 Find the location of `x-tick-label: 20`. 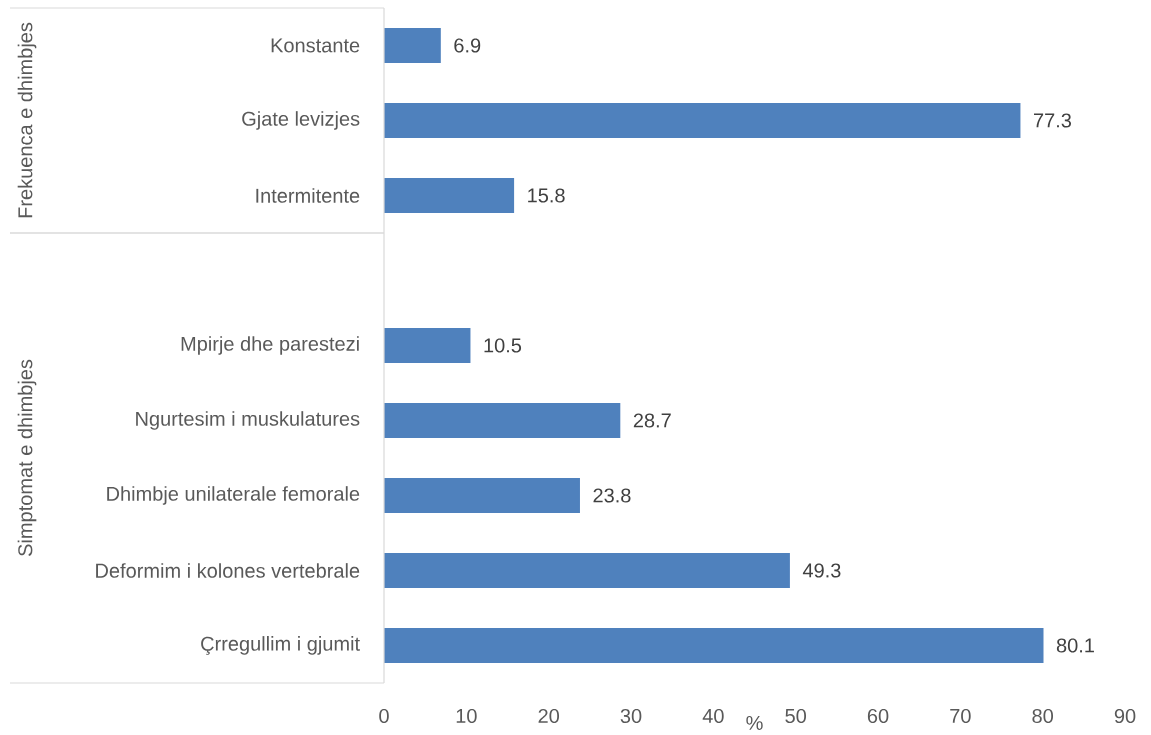

x-tick-label: 20 is located at coordinates (549, 716).